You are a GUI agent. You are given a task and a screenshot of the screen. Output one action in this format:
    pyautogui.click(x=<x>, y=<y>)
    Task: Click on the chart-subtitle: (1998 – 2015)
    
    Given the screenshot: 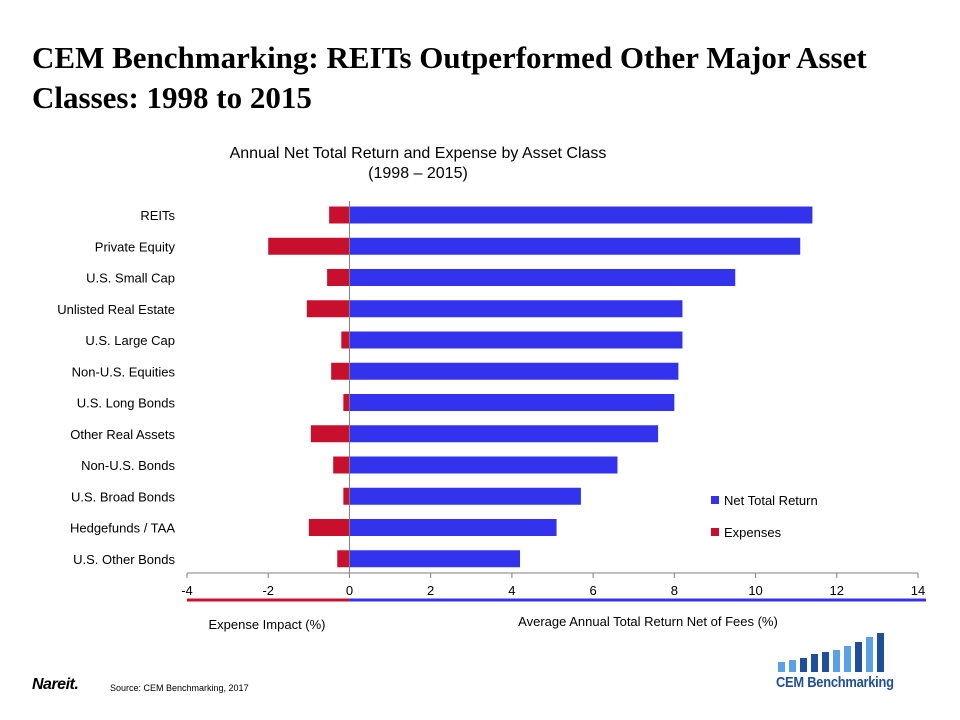 What is the action you would take?
    pyautogui.click(x=418, y=173)
    